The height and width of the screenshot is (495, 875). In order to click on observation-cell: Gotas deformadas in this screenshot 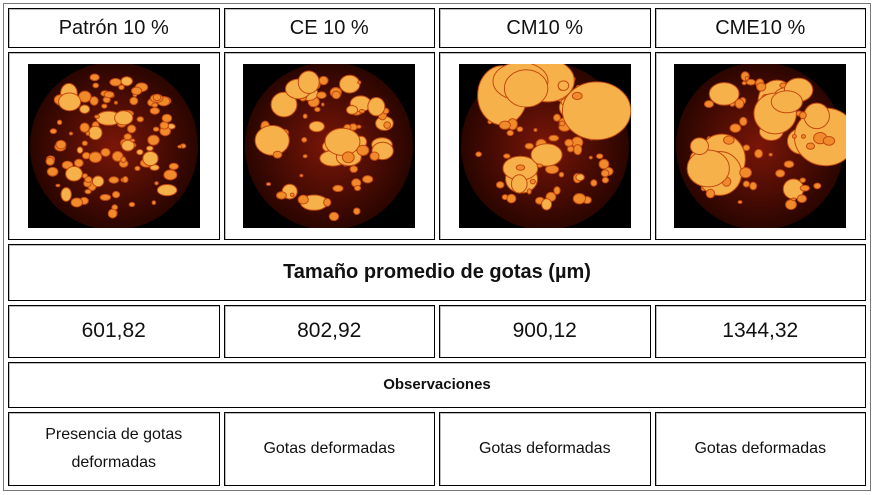, I will do `click(545, 449)`.